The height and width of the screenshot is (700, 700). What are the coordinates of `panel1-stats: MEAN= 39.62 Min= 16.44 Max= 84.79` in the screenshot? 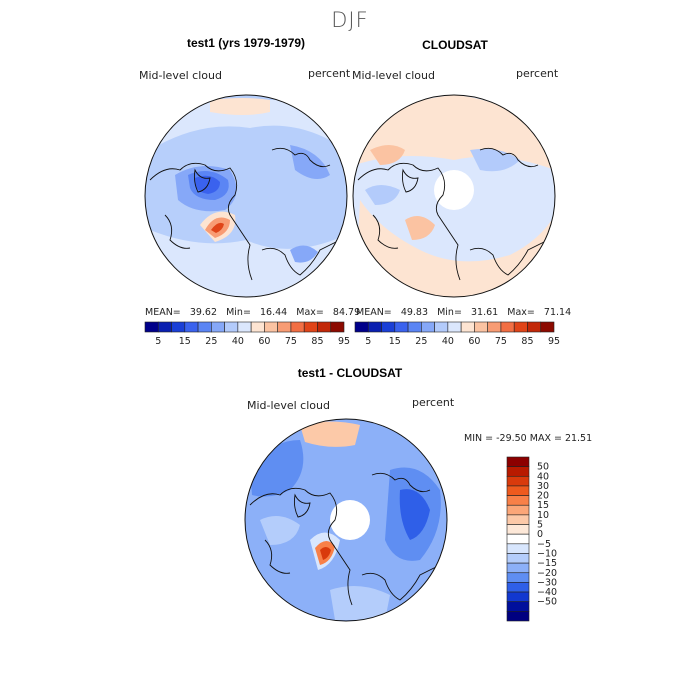 It's located at (252, 312).